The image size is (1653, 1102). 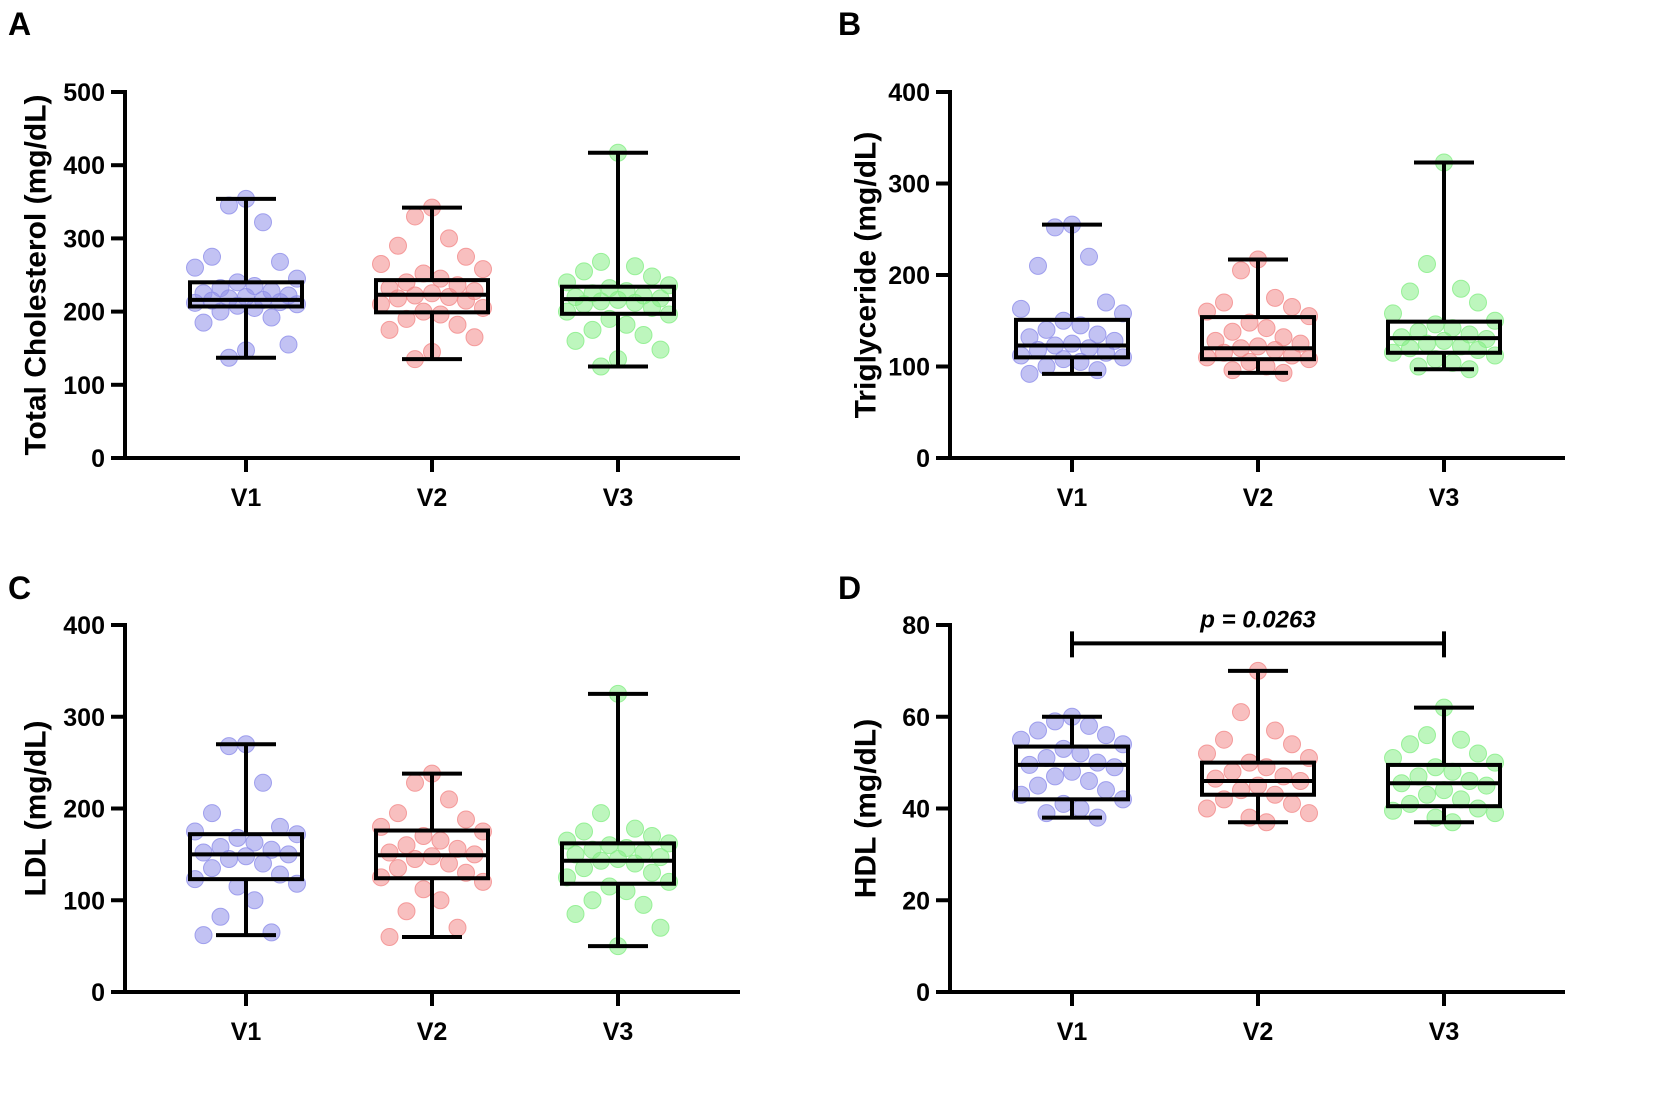 What do you see at coordinates (246, 1032) in the screenshot?
I see `panel-c-x-tick-label: V1` at bounding box center [246, 1032].